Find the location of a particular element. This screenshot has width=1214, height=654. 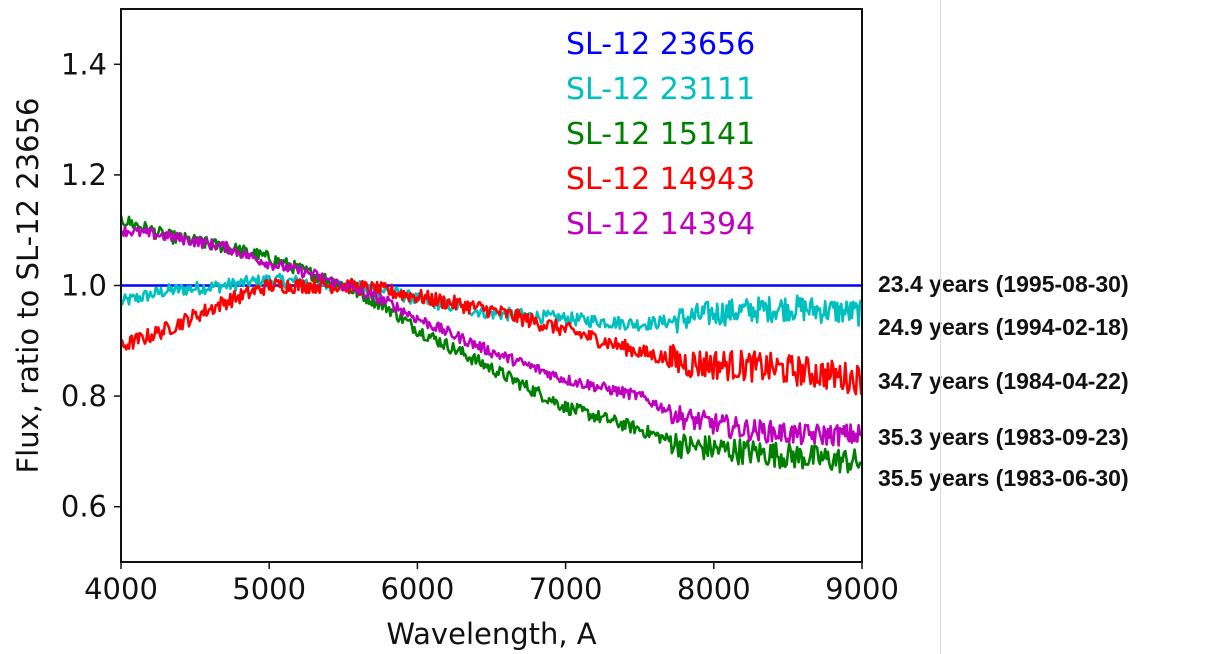

panel-divider is located at coordinates (940, 327).